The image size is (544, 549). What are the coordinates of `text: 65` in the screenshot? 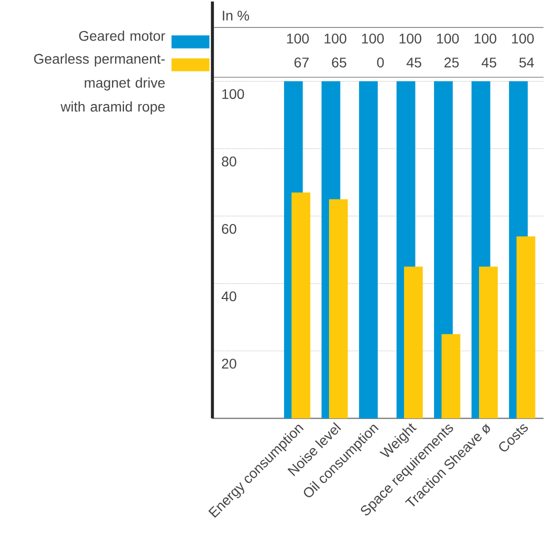 It's located at (339, 63).